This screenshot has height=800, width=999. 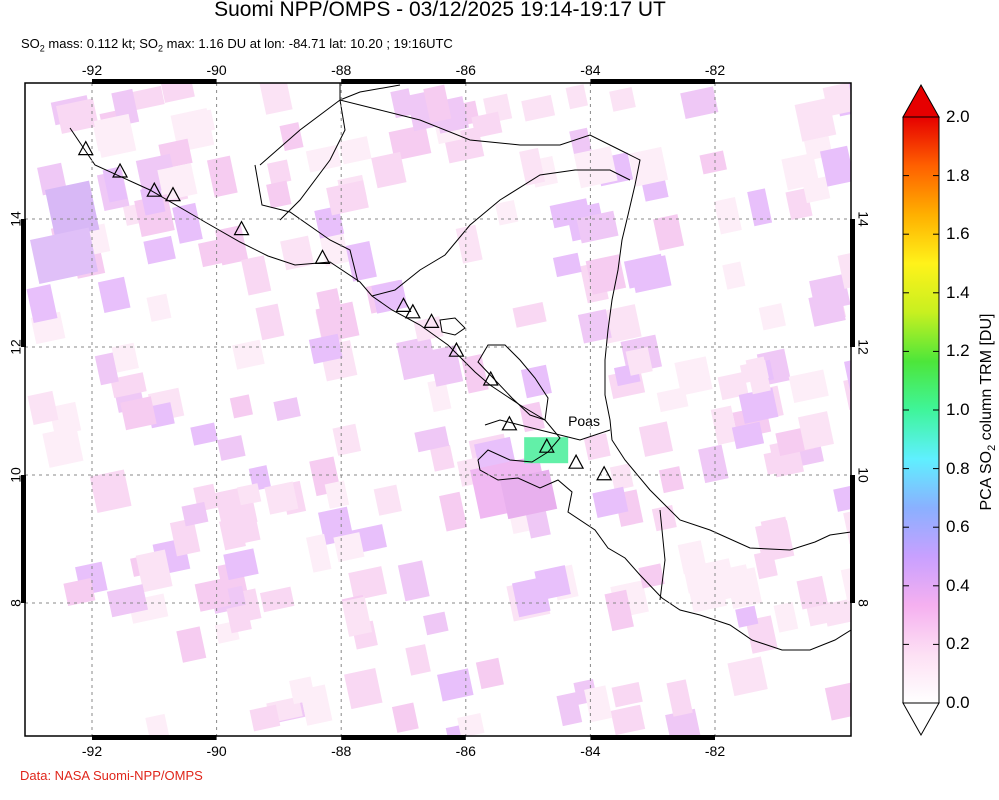 I want to click on colorbar-tick-label: 1.6, so click(x=958, y=234).